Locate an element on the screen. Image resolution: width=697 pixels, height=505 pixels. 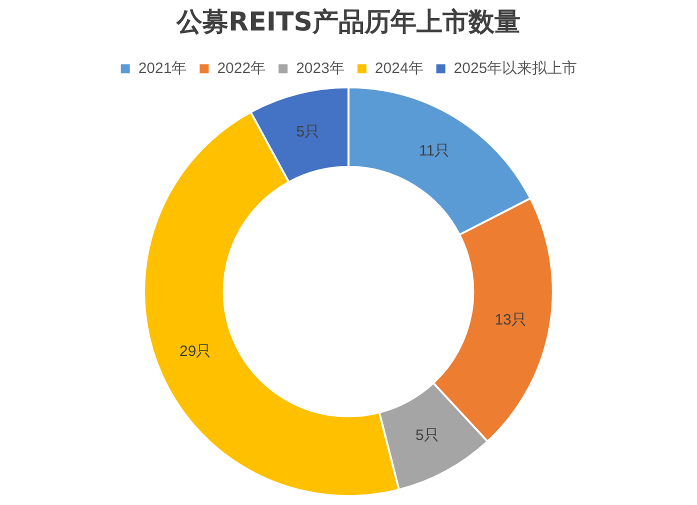
legend-label: 2022年 is located at coordinates (241, 68).